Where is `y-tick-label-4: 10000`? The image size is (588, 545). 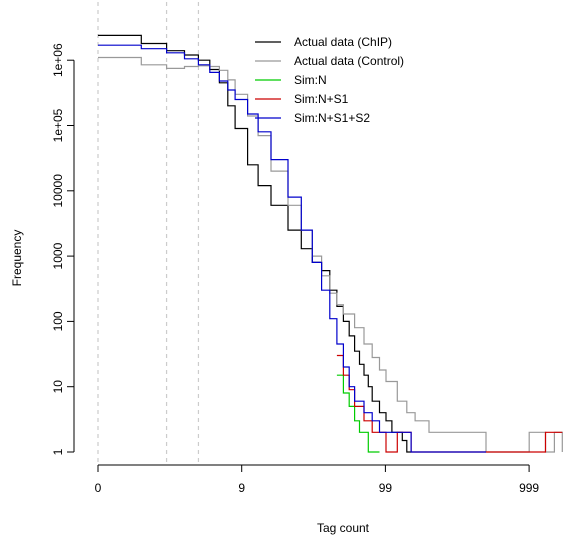 y-tick-label-4: 10000 is located at coordinates (58, 191).